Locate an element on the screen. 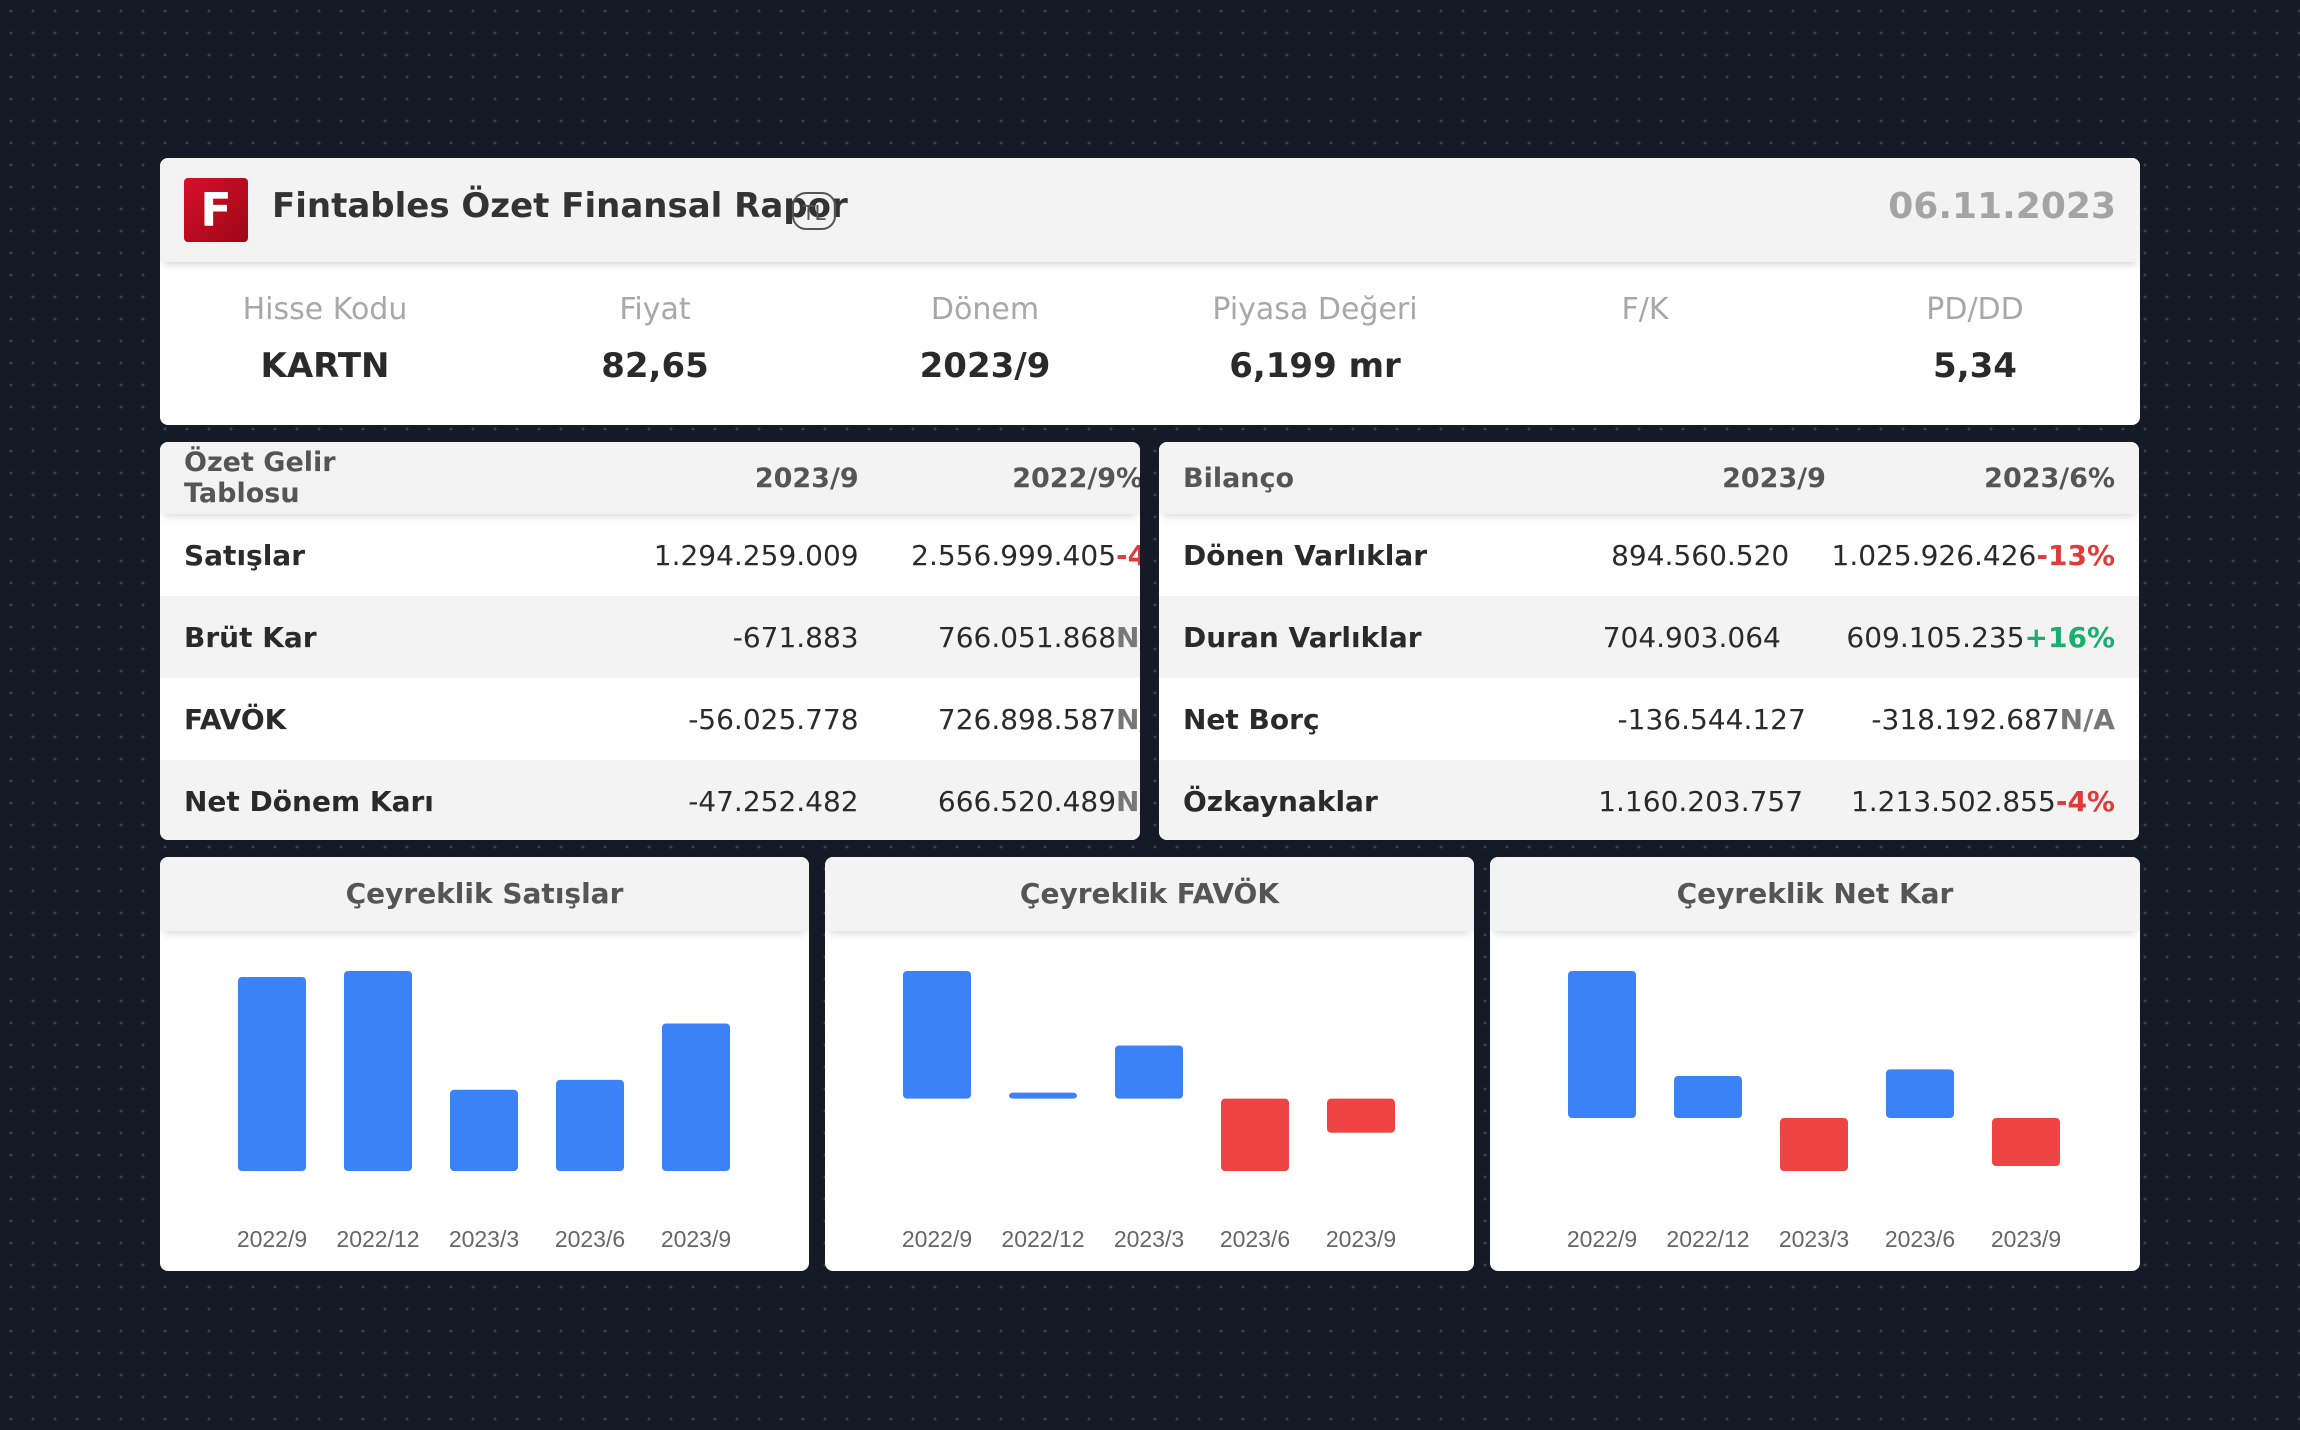  column-header: Bilanço is located at coordinates (1239, 478).